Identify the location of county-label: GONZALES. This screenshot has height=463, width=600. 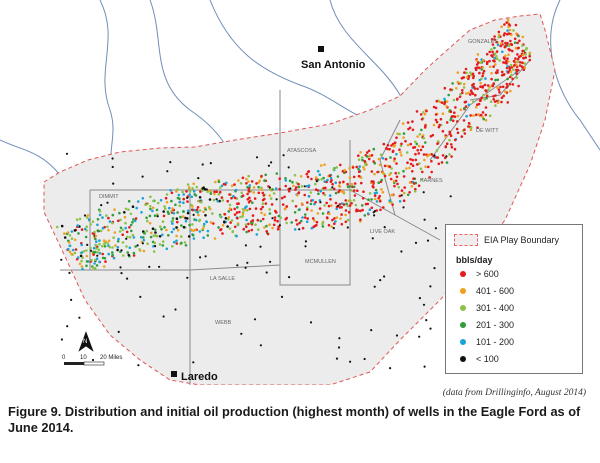
(483, 42).